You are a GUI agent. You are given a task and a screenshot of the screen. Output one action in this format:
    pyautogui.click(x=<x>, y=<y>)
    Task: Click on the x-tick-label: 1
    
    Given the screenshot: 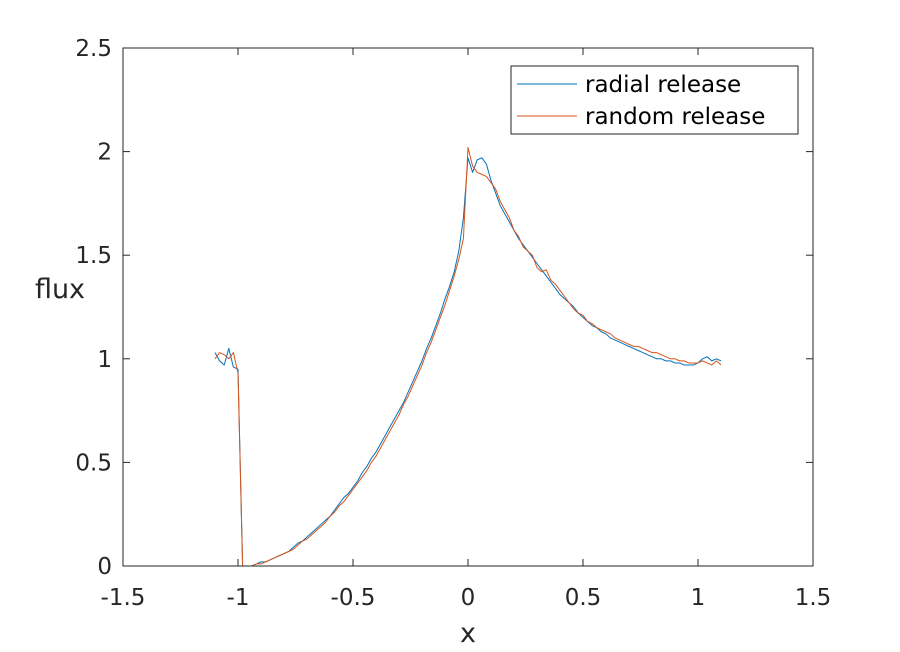 What is the action you would take?
    pyautogui.click(x=698, y=598)
    